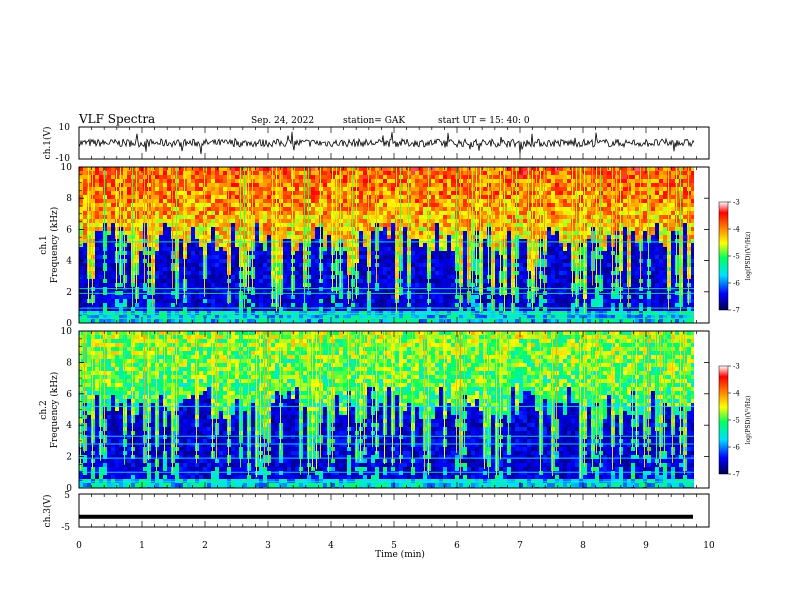  Describe the element at coordinates (44, 409) in the screenshot. I see `spectrogram-ch2-channel-label: ch.2` at that location.